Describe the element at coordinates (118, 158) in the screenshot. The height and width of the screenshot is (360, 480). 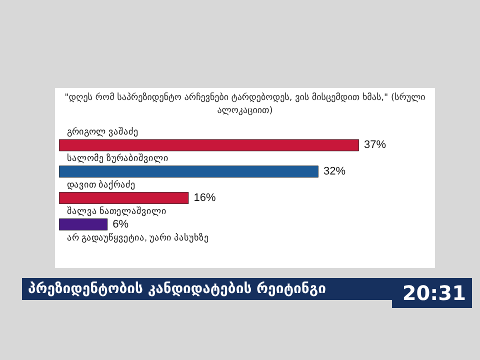
I see `y-tick-label: სალომე ზურაბიშვილი` at that location.